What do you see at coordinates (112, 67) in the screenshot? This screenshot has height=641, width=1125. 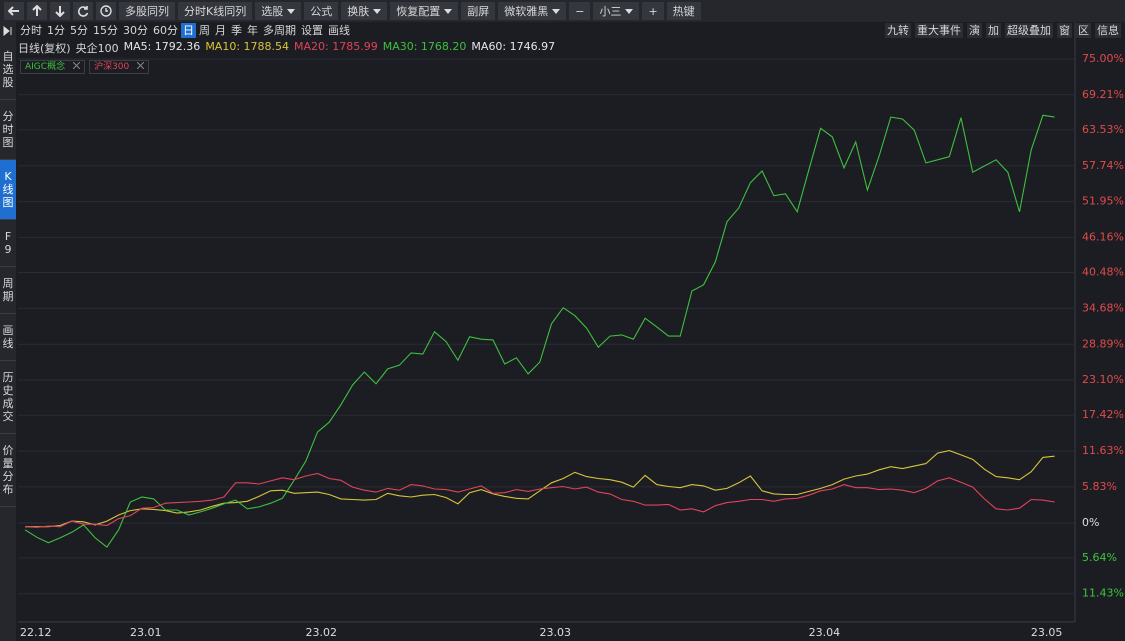 I see `legend-label: 沪深300` at bounding box center [112, 67].